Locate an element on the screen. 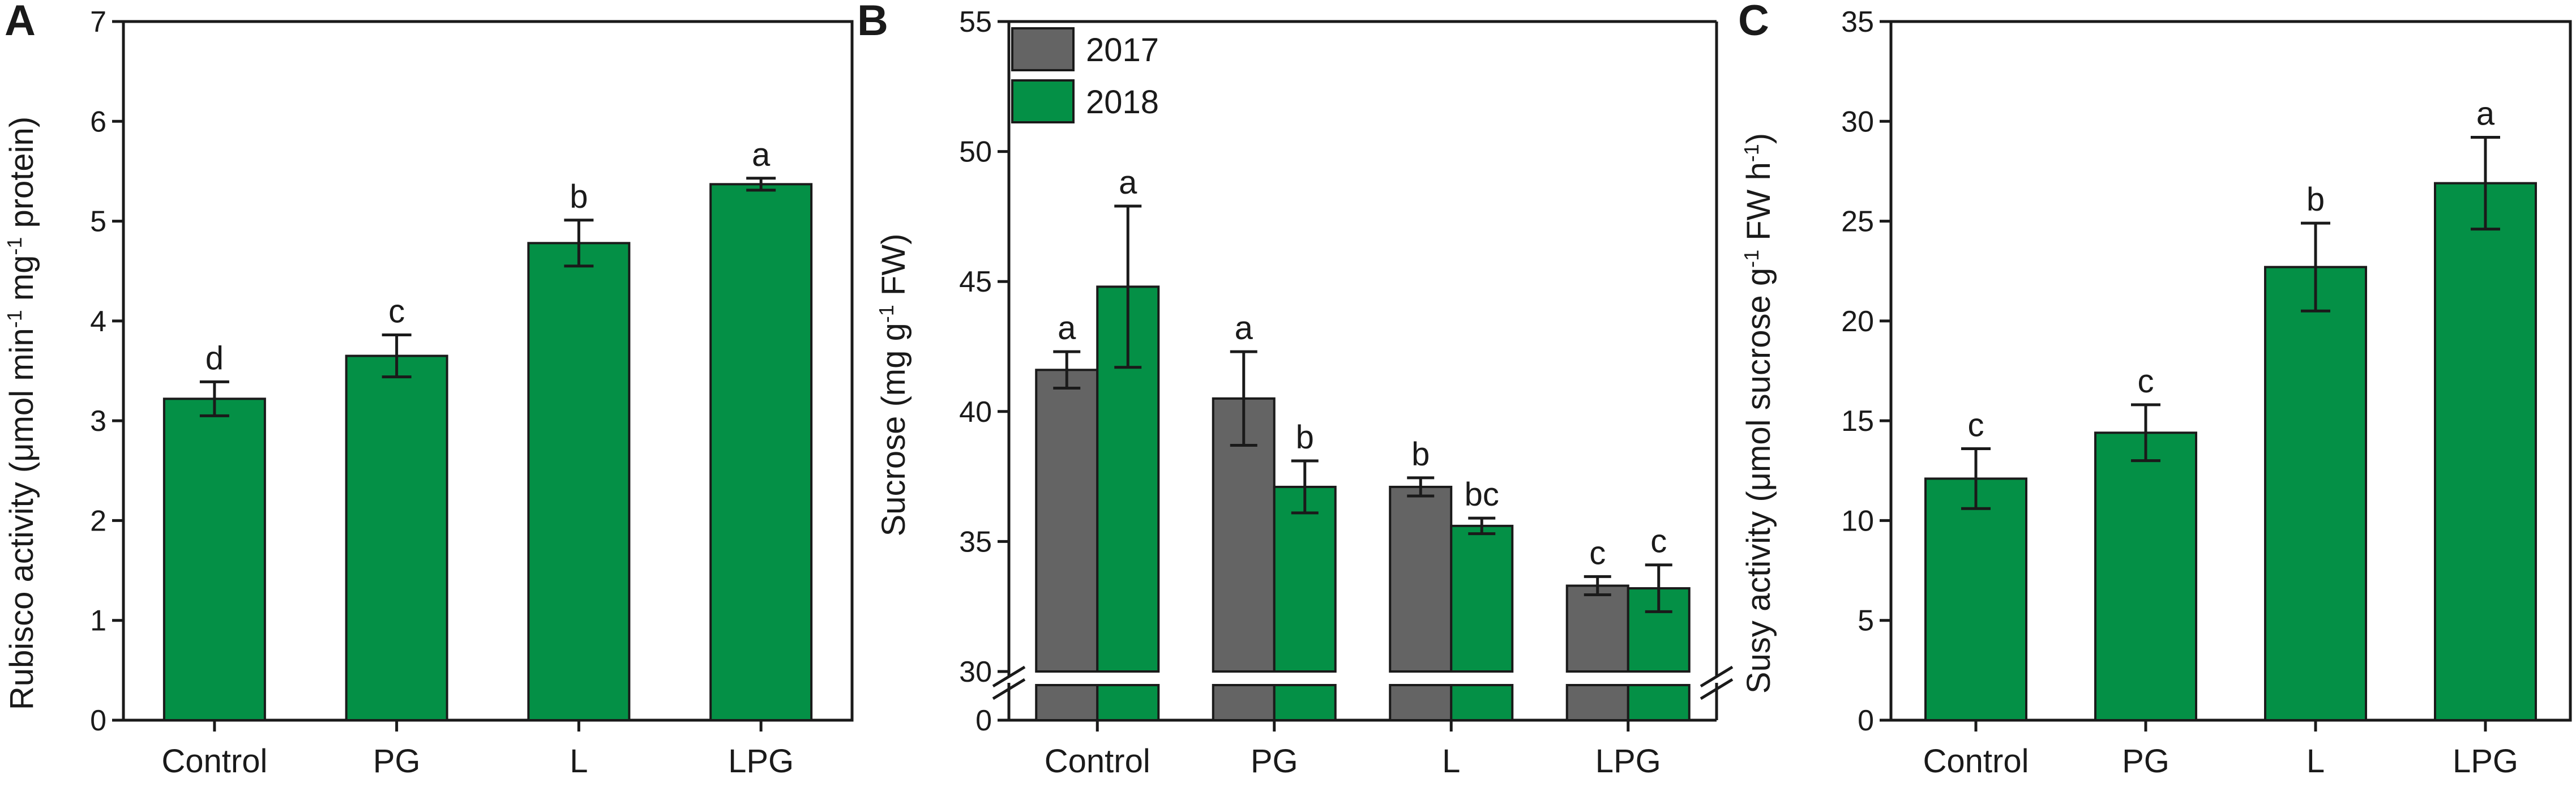 This screenshot has height=787, width=2576. y-tick-label: 1 is located at coordinates (98, 622).